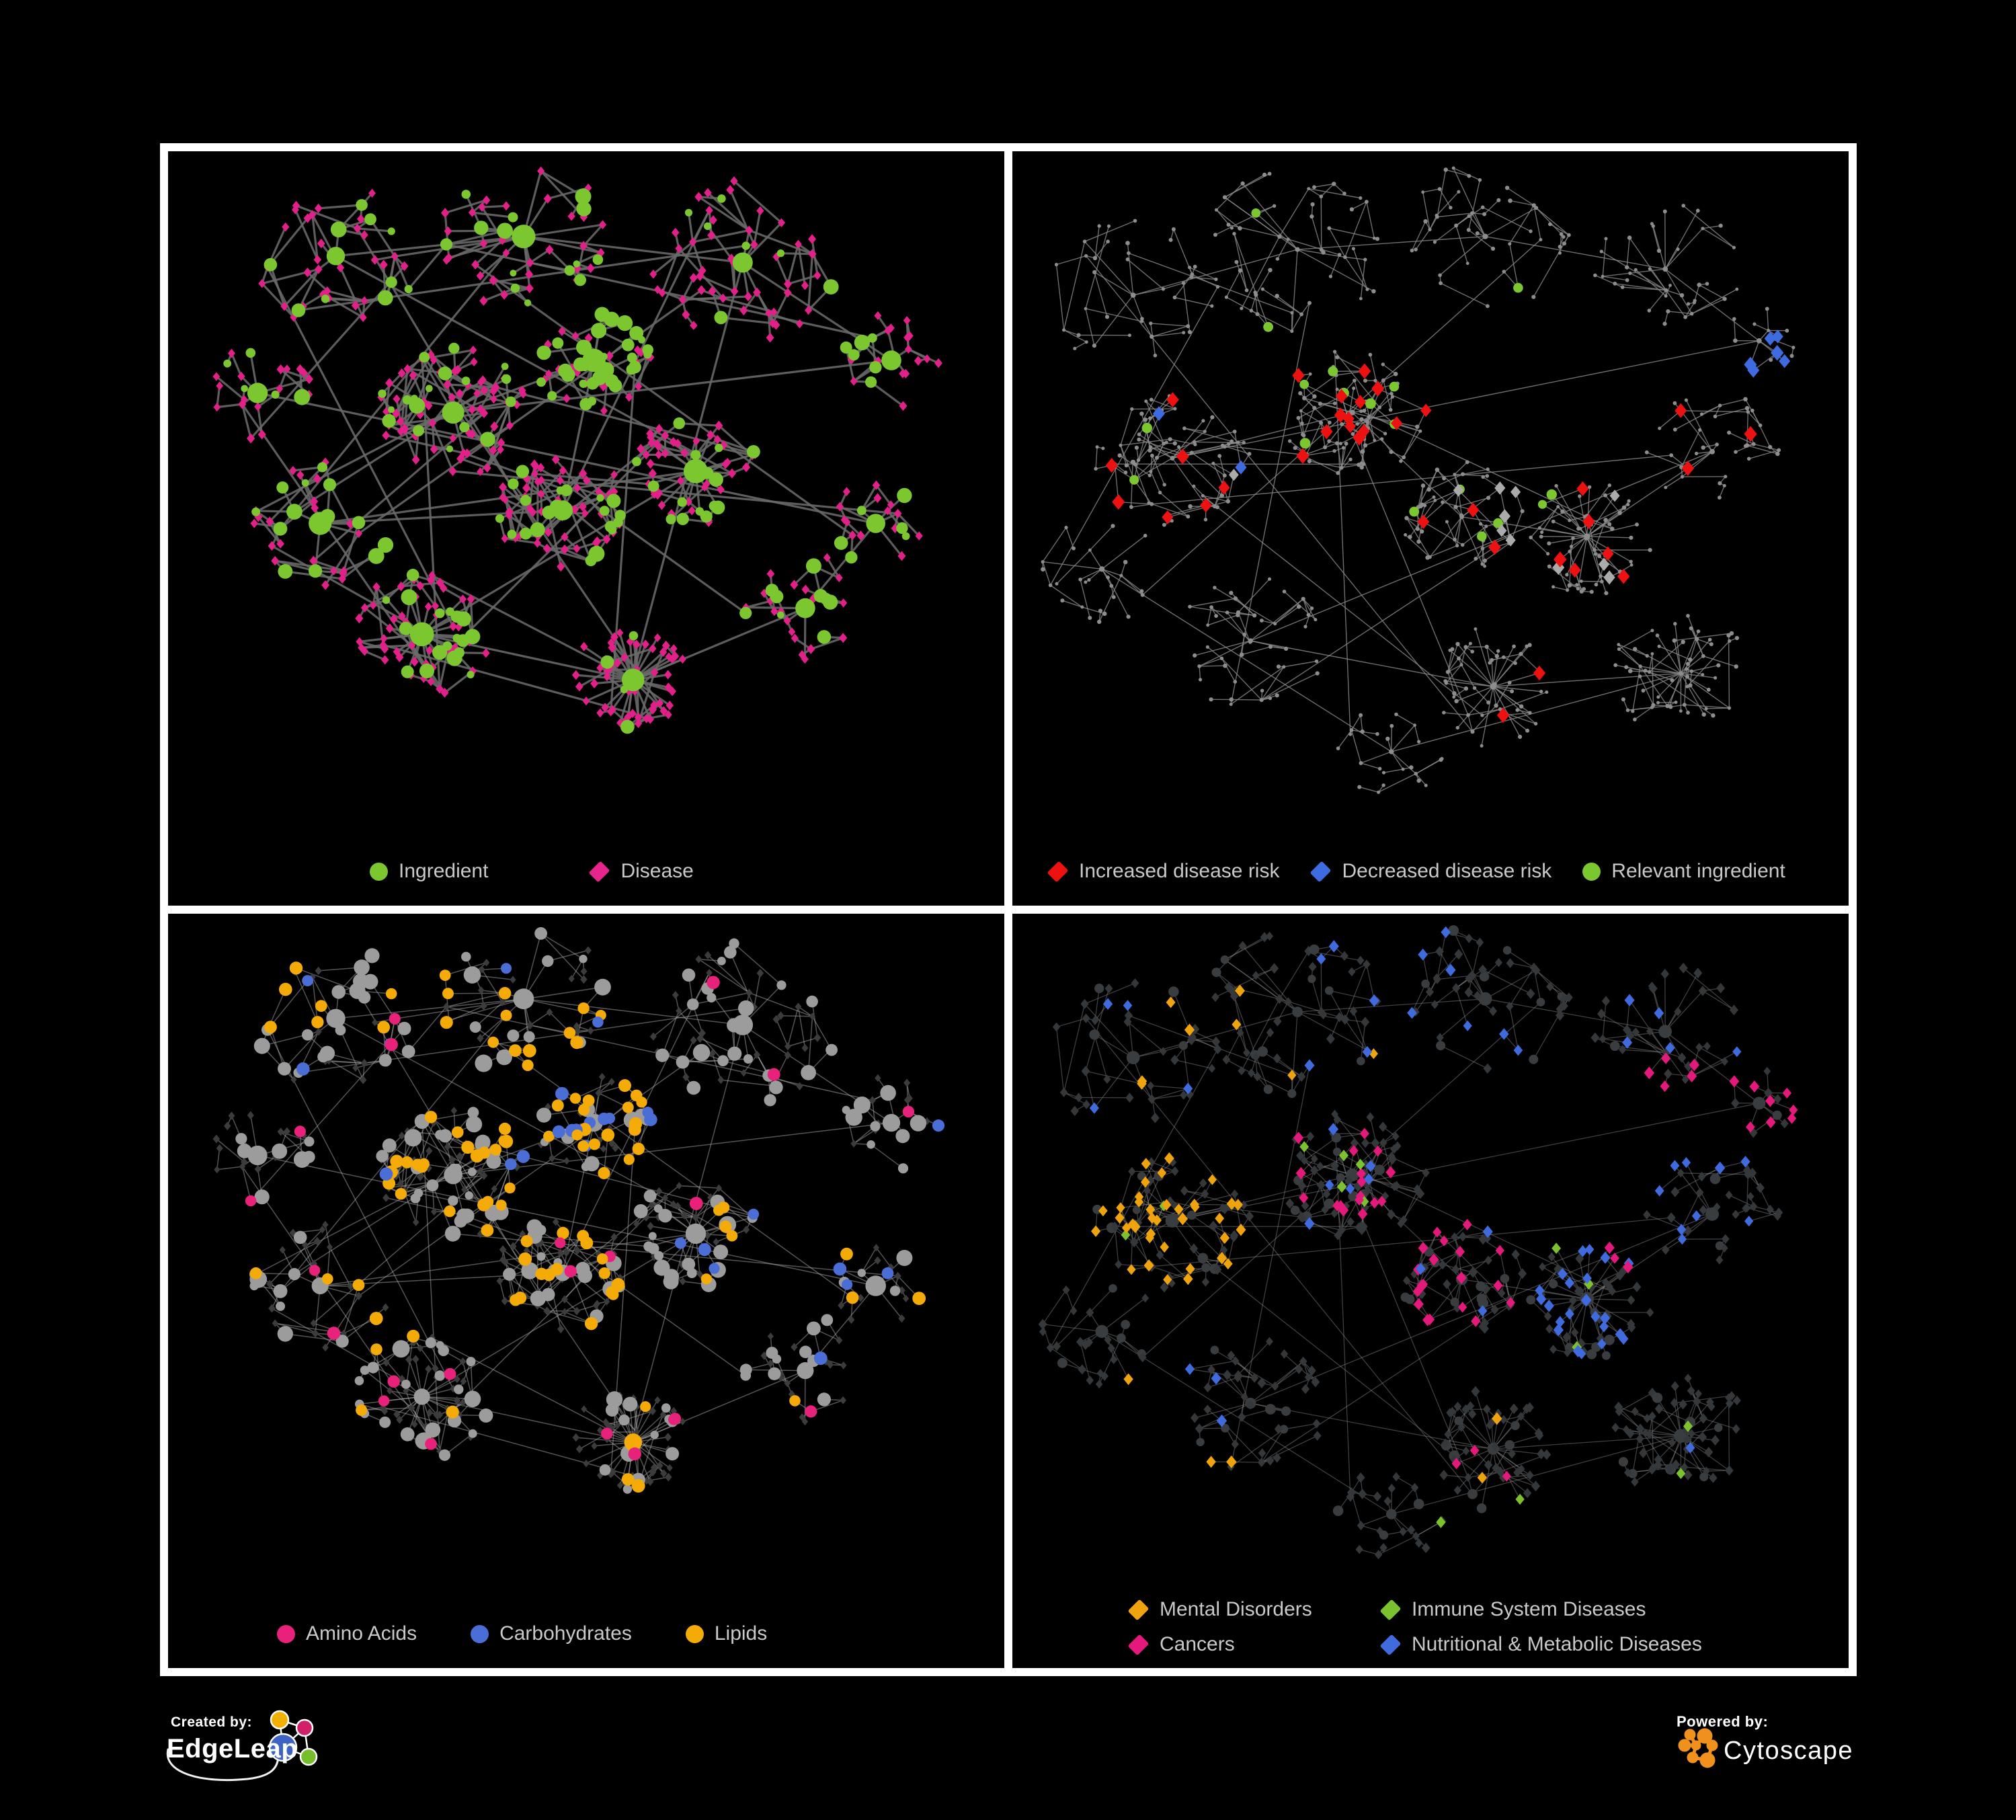 The image size is (2016, 1820). I want to click on legend-label: Cancers, so click(1197, 1644).